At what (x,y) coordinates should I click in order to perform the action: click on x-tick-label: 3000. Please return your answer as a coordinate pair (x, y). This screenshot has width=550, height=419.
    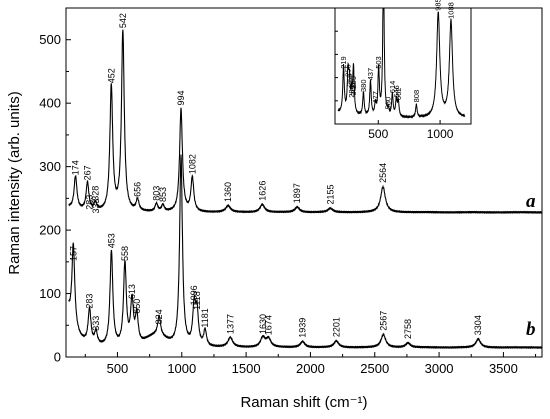
    Looking at the image, I should click on (439, 368).